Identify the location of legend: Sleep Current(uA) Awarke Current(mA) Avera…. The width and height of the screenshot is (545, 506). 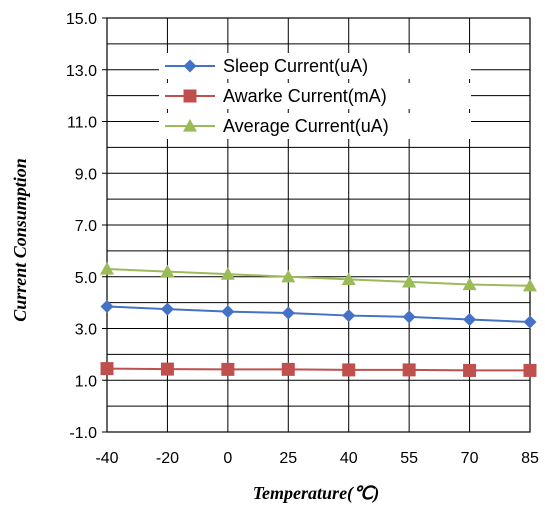
(315, 96).